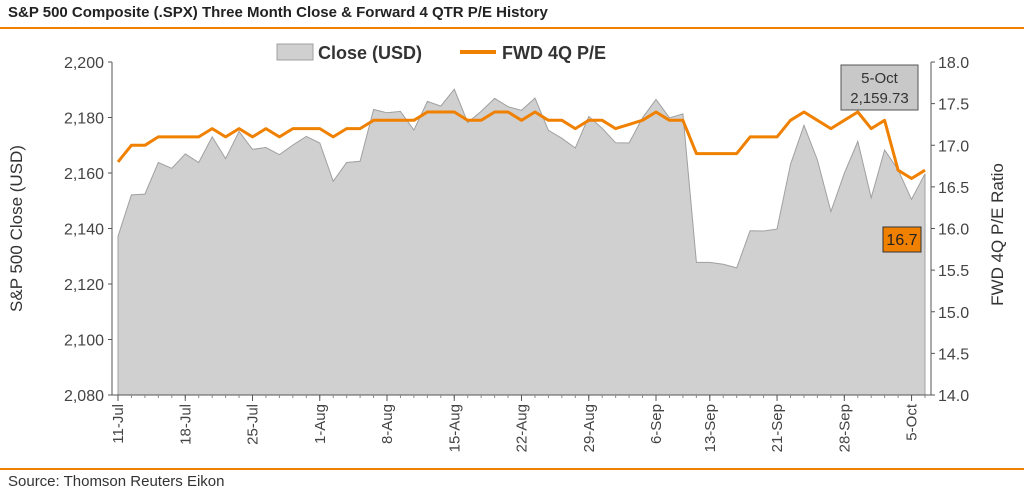 This screenshot has height=496, width=1024. Describe the element at coordinates (656, 424) in the screenshot. I see `x-tick-label: 6-Sep` at that location.